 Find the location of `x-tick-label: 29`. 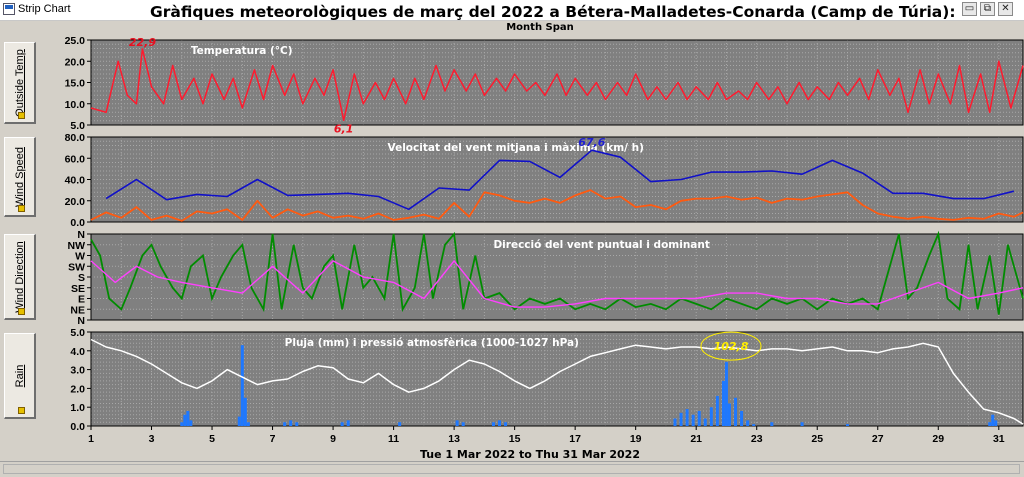

x-tick-label: 29 is located at coordinates (938, 439).